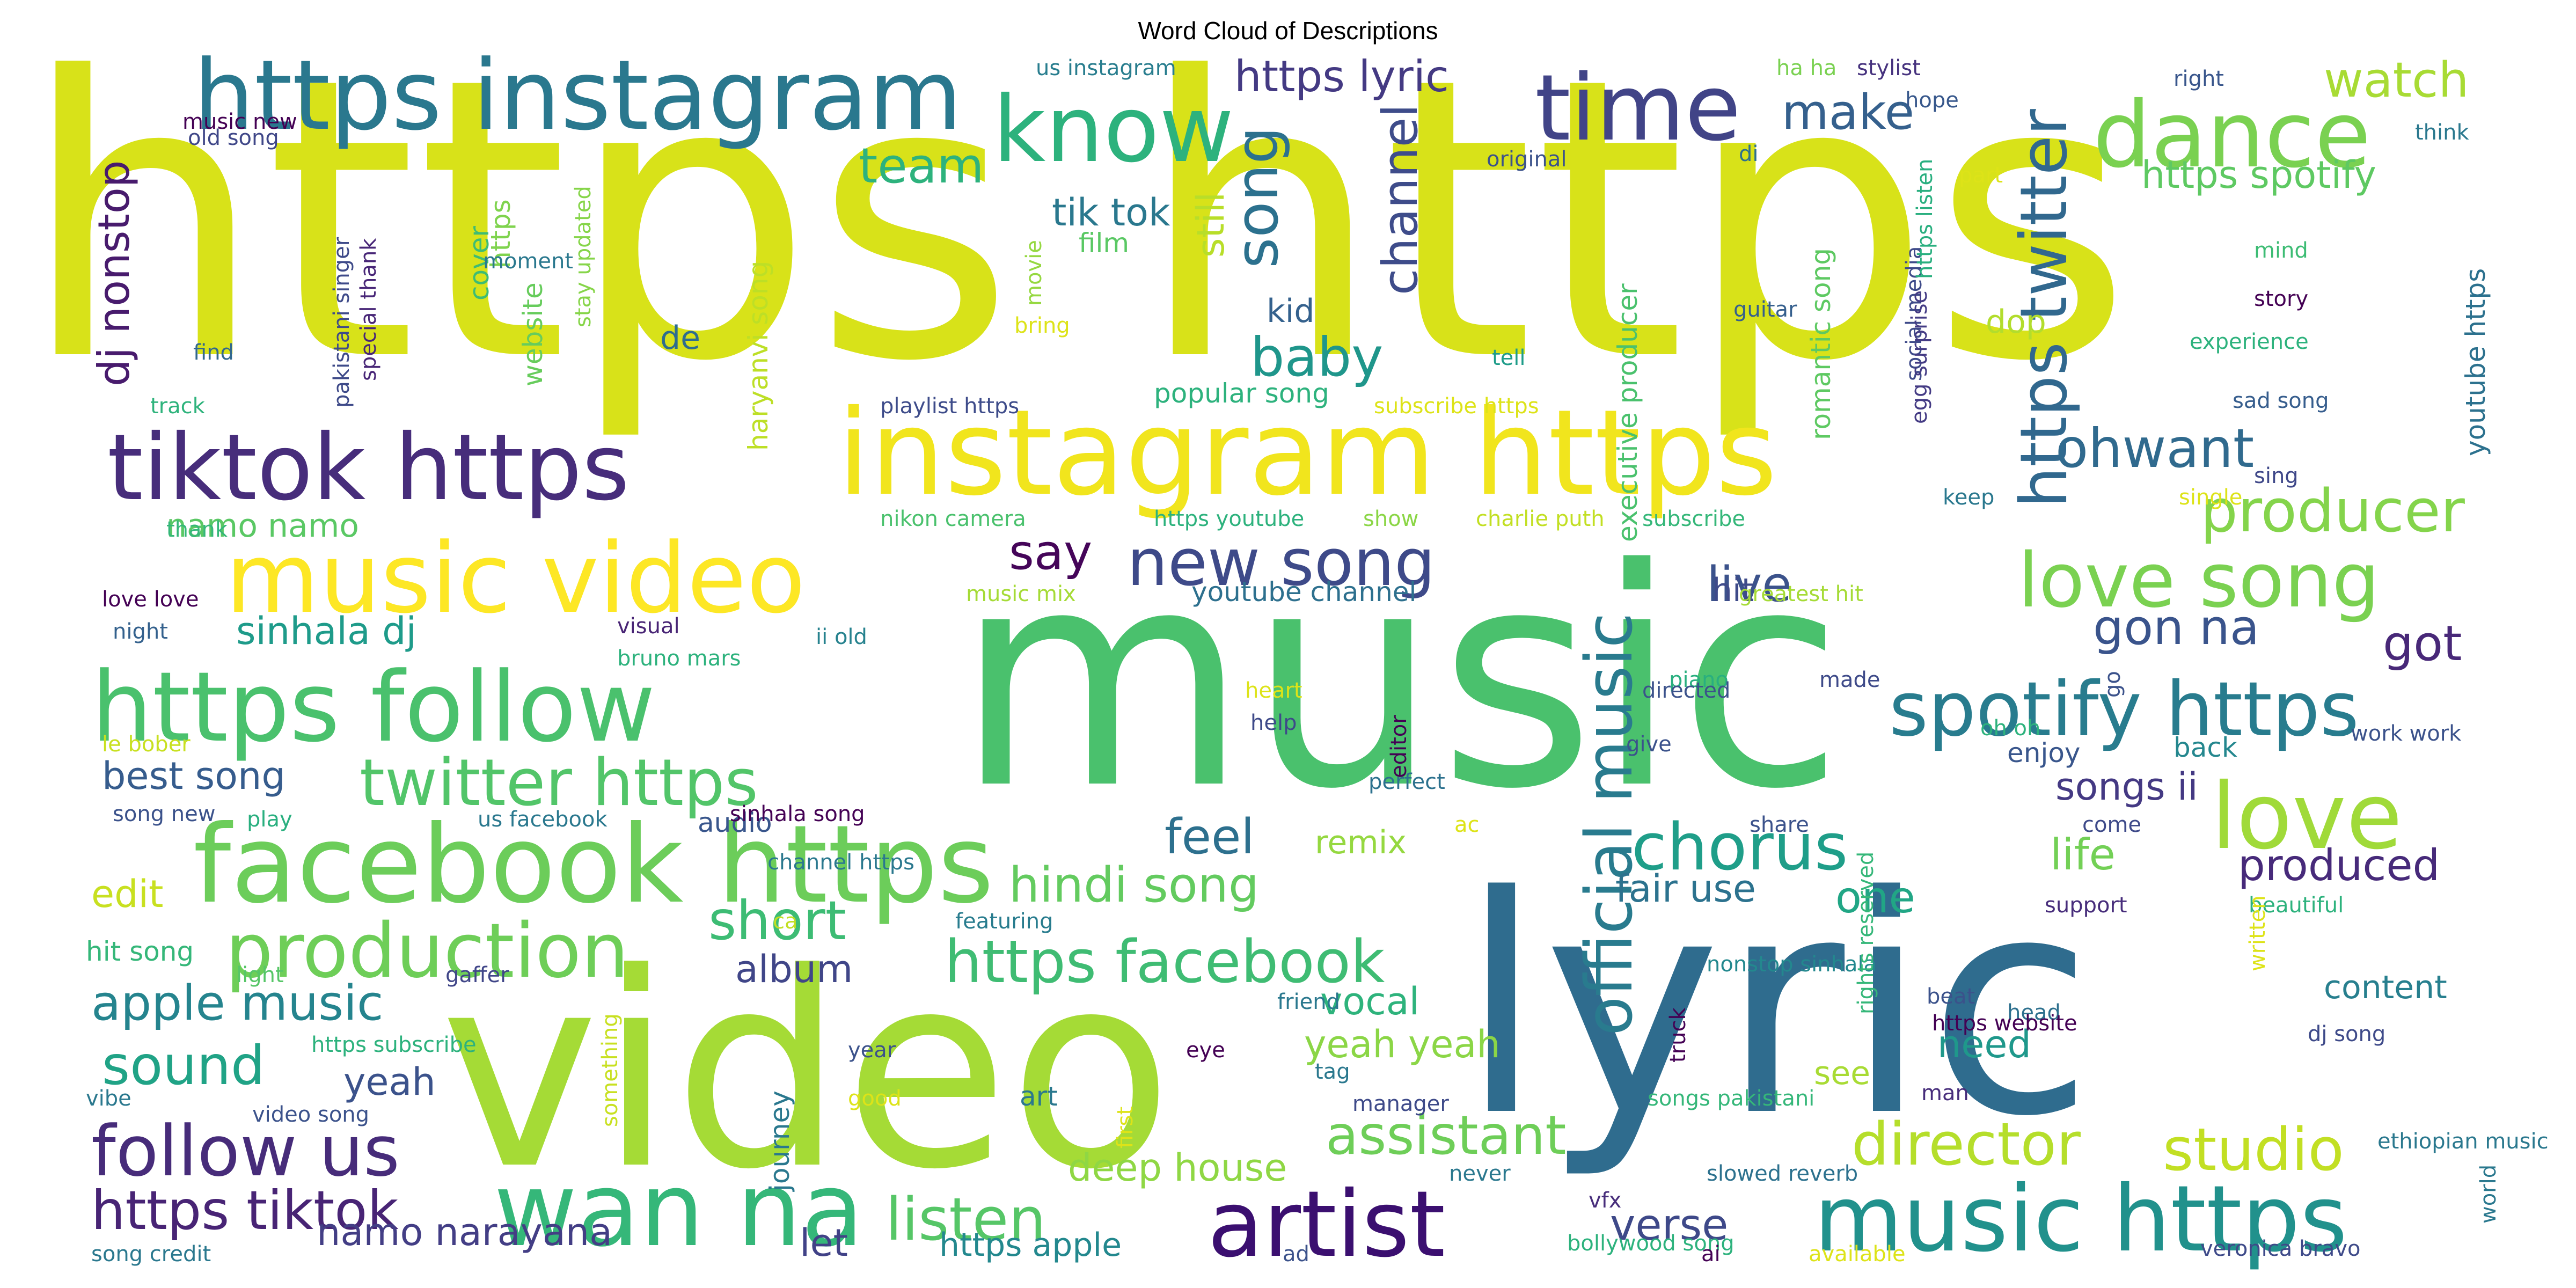  Describe the element at coordinates (2010, 728) in the screenshot. I see `word-oh-oh: oh oh` at that location.